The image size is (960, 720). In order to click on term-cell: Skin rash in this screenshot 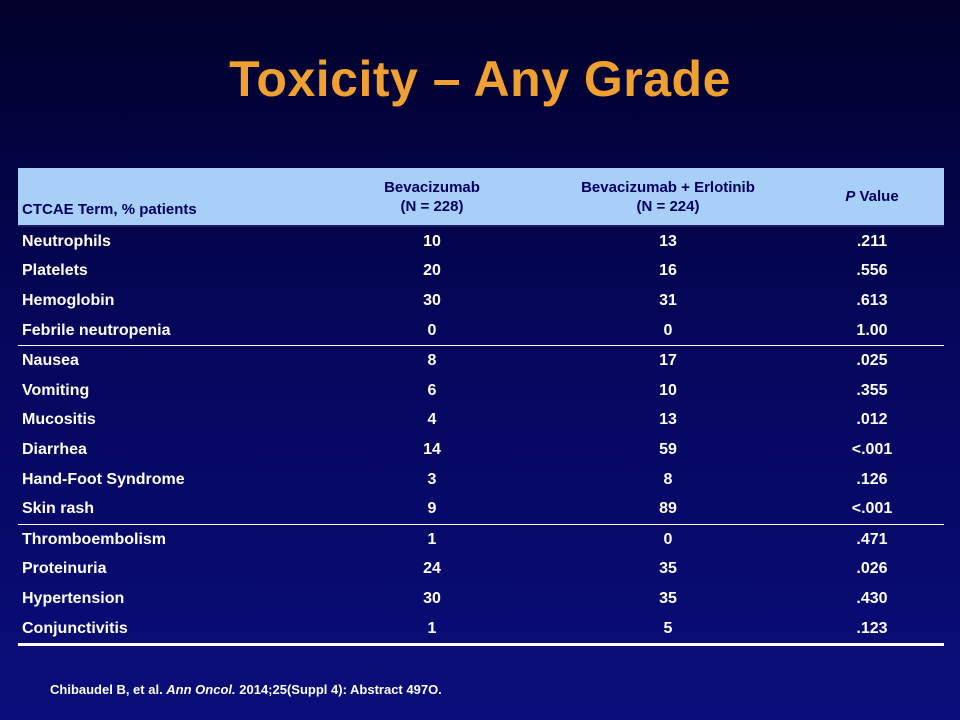, I will do `click(58, 509)`.